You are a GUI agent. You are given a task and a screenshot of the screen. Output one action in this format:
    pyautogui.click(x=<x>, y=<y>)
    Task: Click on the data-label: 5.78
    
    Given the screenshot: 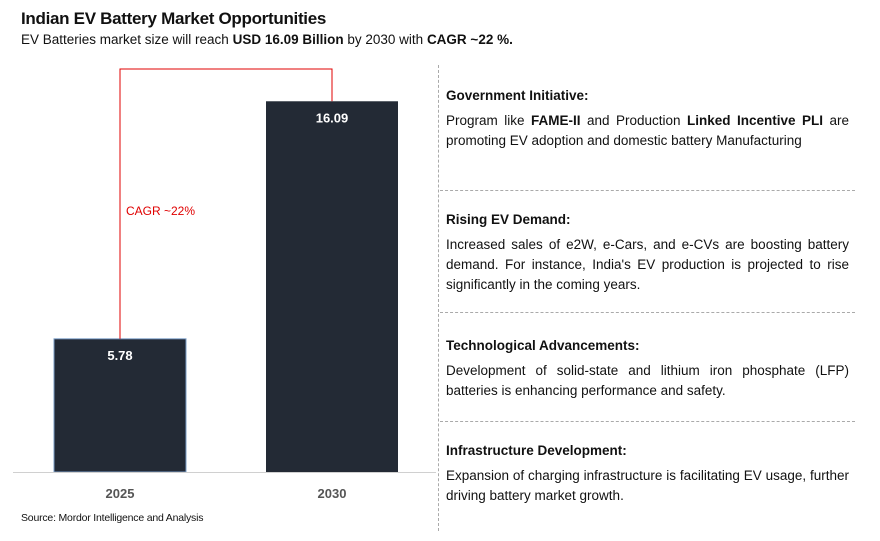 What is the action you would take?
    pyautogui.click(x=119, y=355)
    